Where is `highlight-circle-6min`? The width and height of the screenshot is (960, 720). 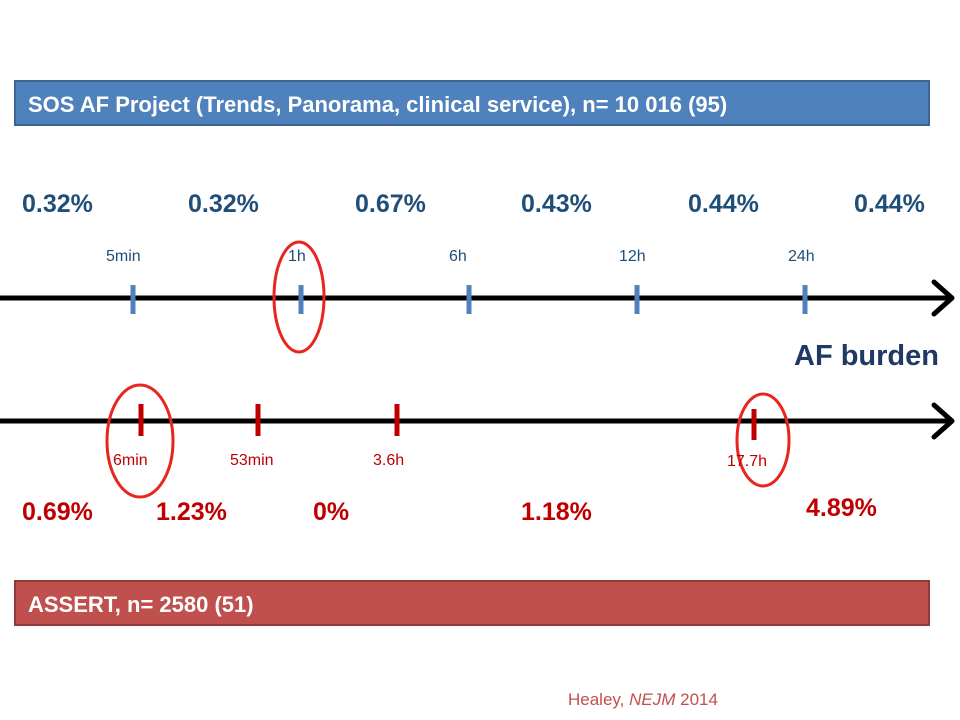
highlight-circle-6min is located at coordinates (140, 441).